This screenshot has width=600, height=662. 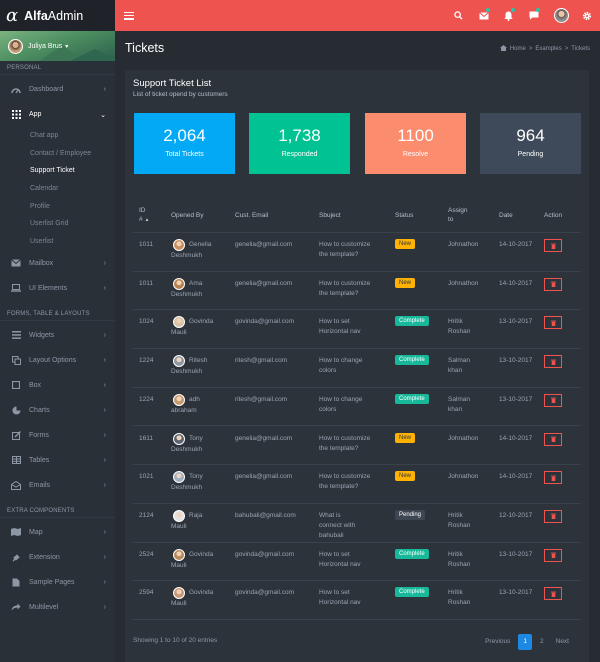 What do you see at coordinates (40, 206) in the screenshot?
I see `sidebar-subitem-profile: Profile` at bounding box center [40, 206].